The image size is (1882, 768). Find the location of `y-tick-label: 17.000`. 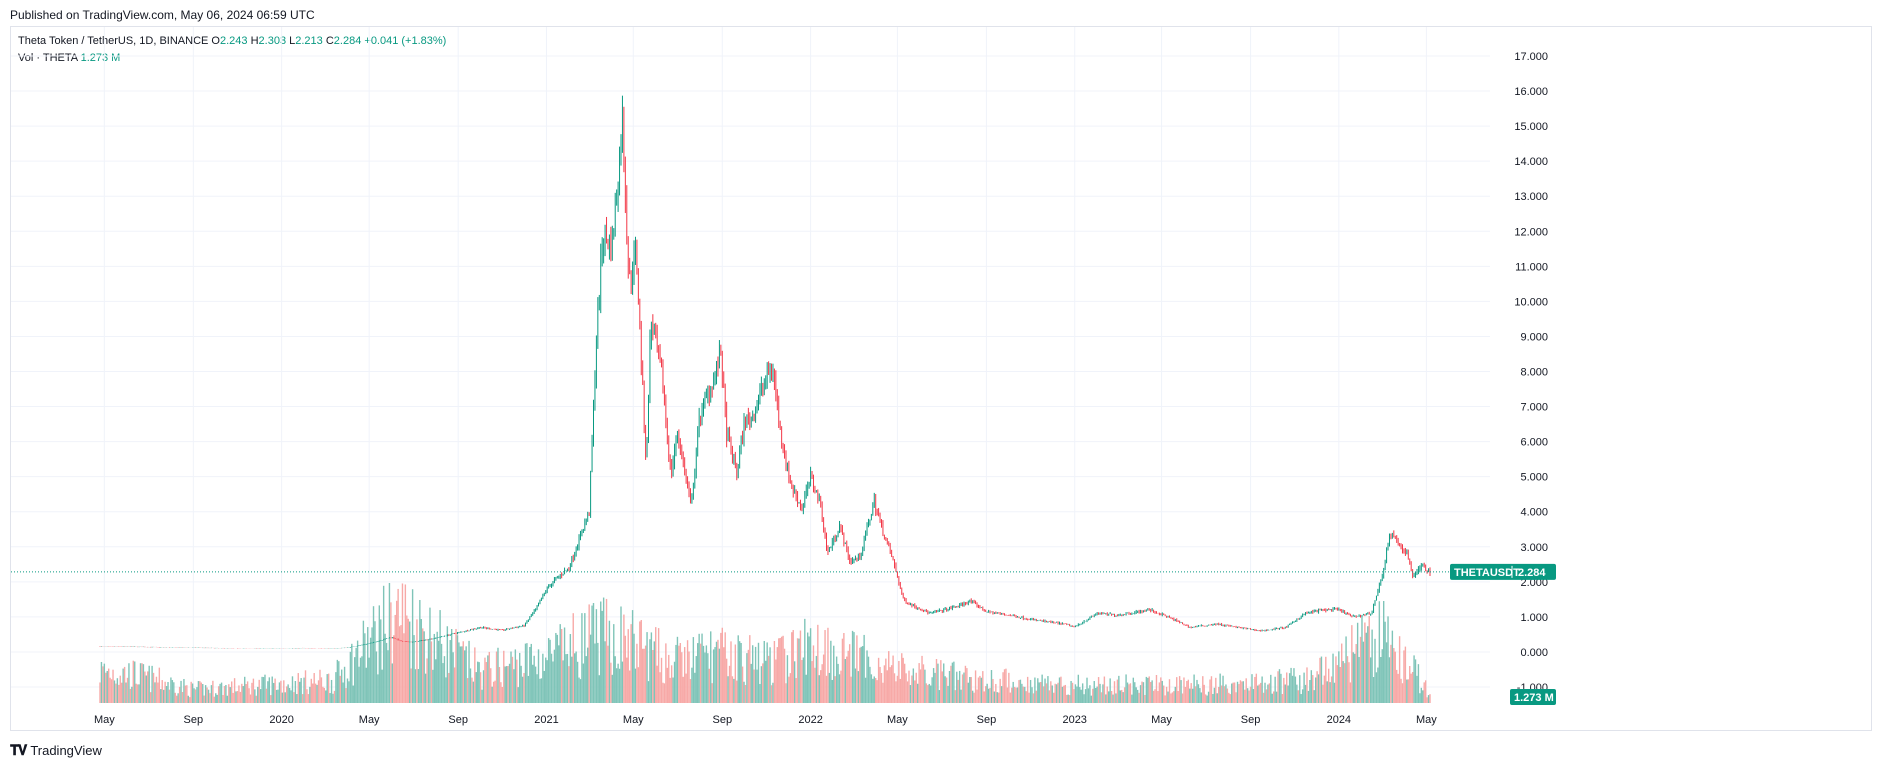

y-tick-label: 17.000 is located at coordinates (1531, 57).